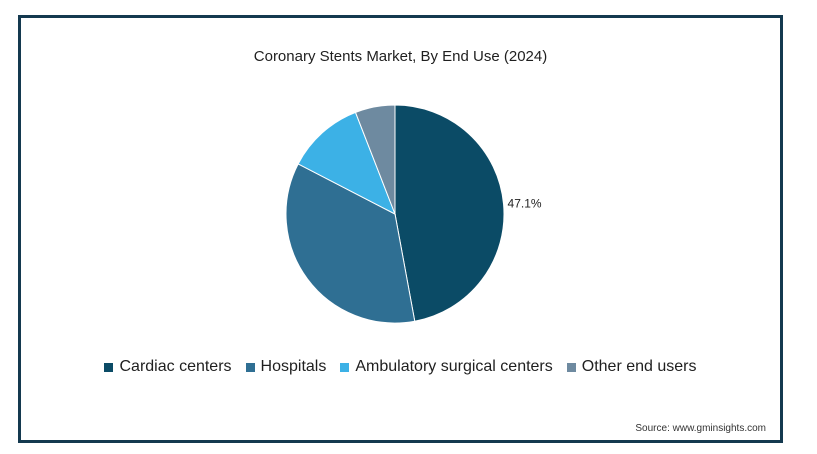 The width and height of the screenshot is (817, 454). Describe the element at coordinates (700, 428) in the screenshot. I see `source-note: Source: www.gminsights.com` at that location.